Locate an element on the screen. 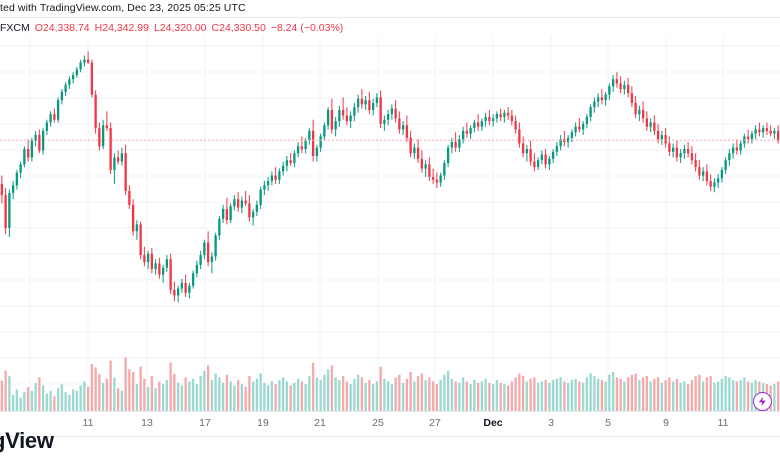 This screenshot has width=780, height=470. tradingview-watermark: gView is located at coordinates (27, 440).